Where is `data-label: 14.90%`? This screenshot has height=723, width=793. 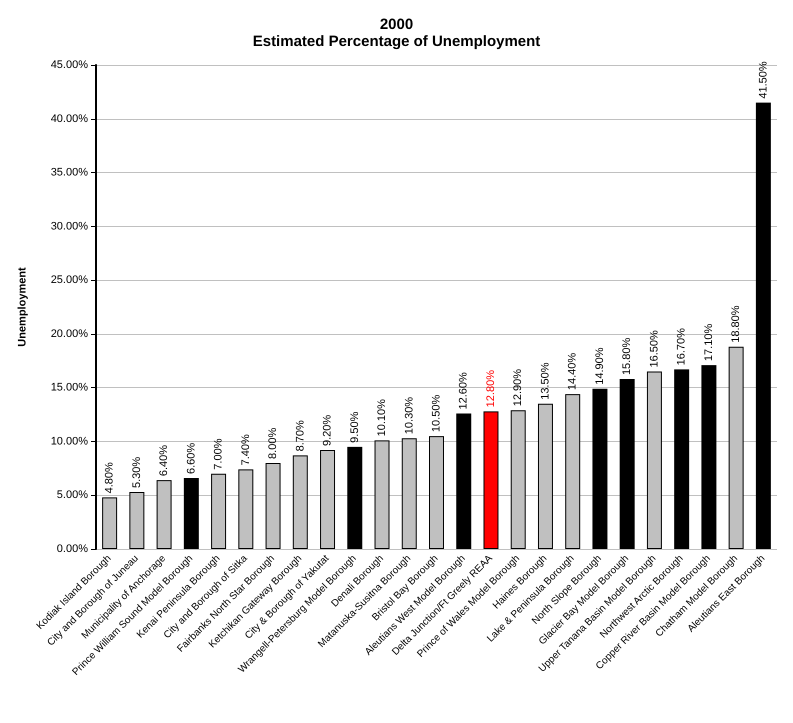 data-label: 14.90% is located at coordinates (600, 366).